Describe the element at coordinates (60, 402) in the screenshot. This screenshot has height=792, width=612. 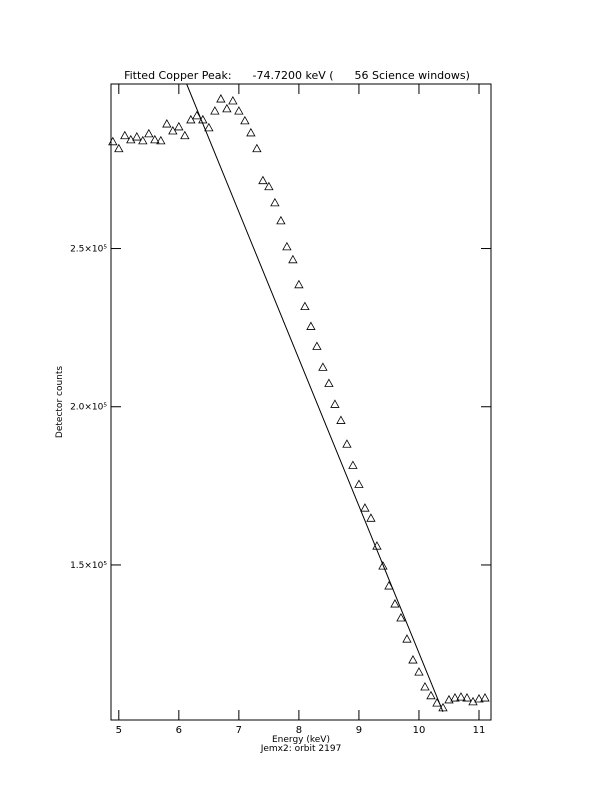
I see `y-axis-label: Detector counts` at that location.